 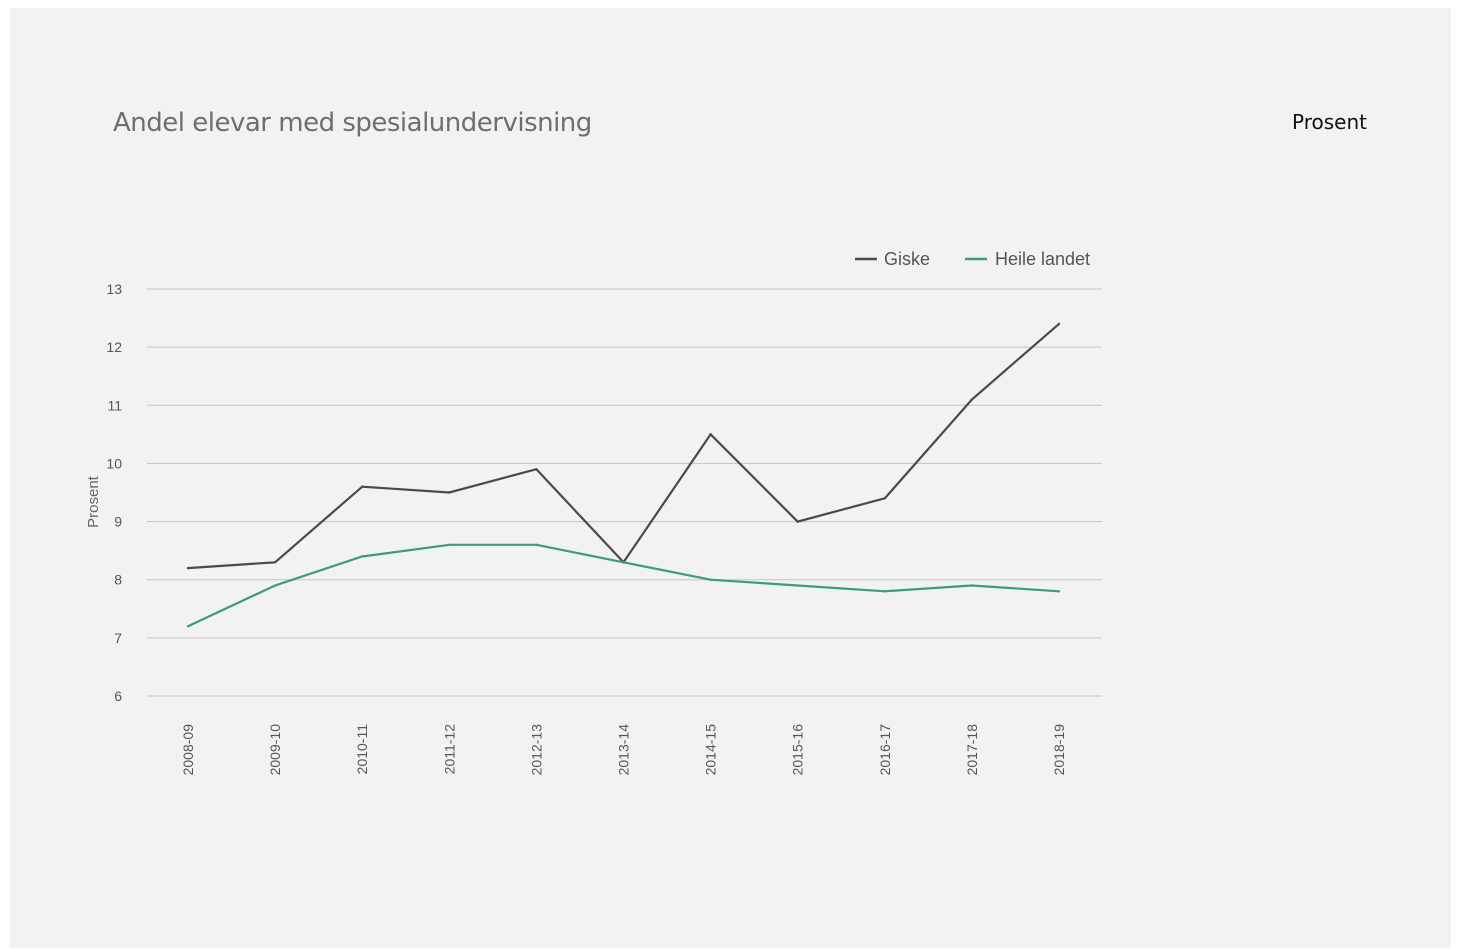 I want to click on x-tick-label: 2013-14, so click(x=624, y=750).